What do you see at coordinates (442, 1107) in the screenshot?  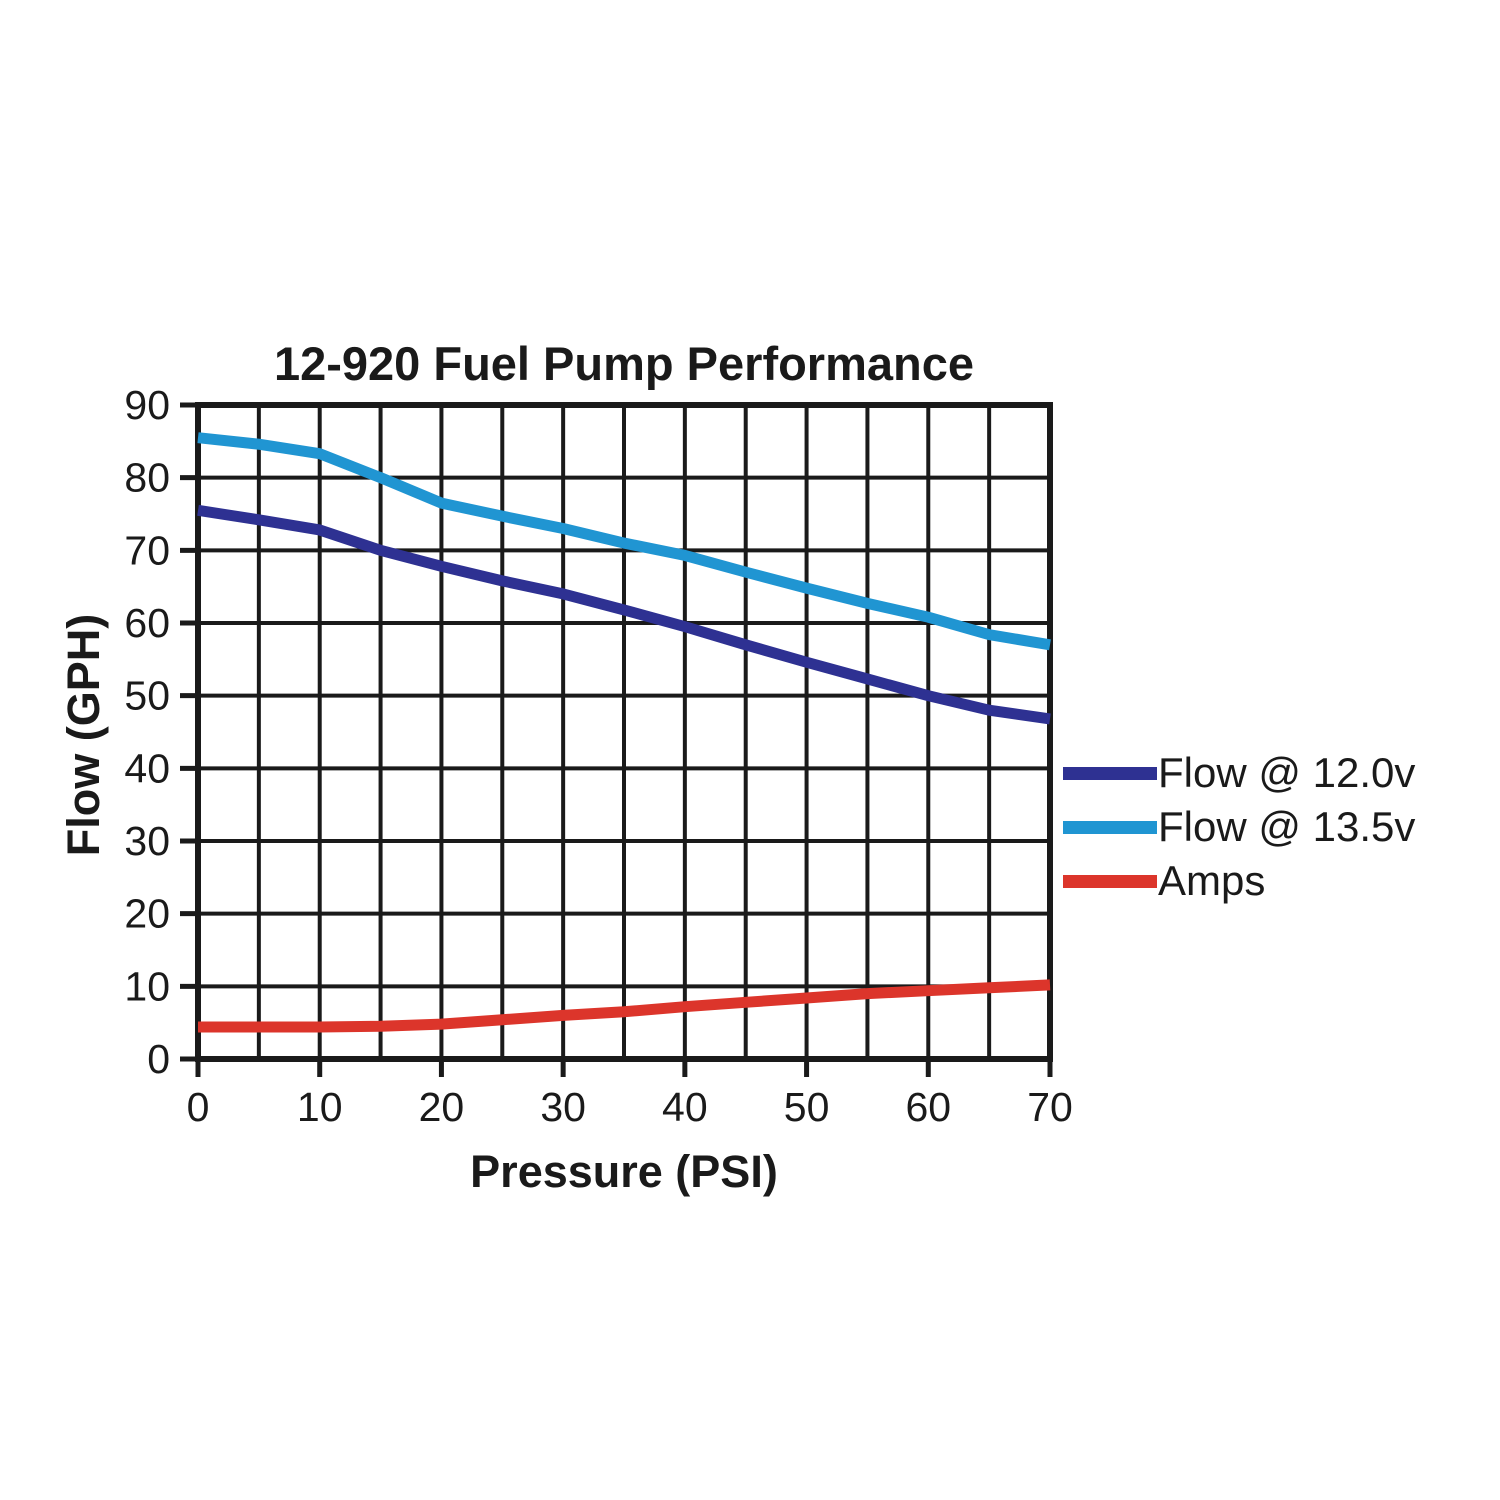 I see `x-tick-label: 20` at bounding box center [442, 1107].